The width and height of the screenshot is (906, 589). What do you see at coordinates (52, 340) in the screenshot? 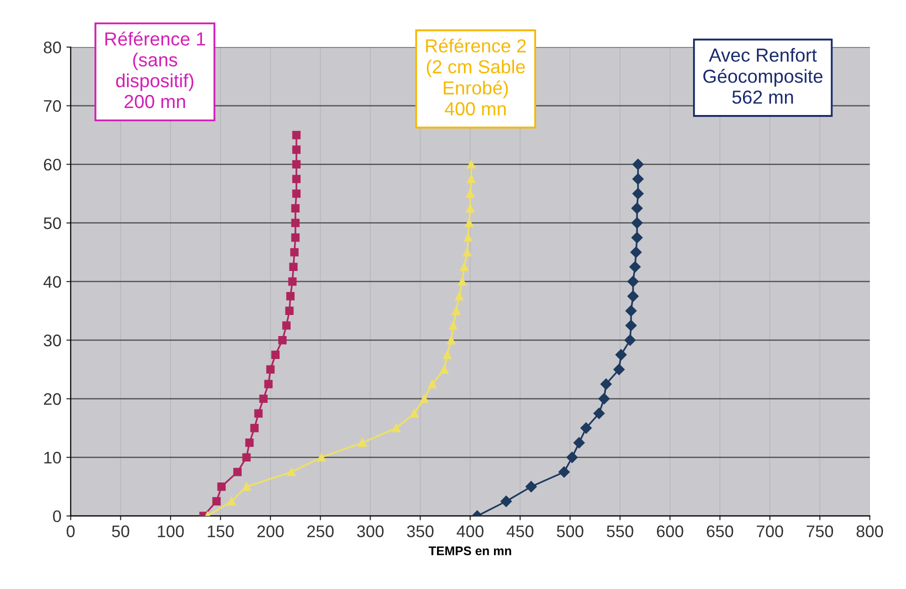
I see `y-tick-label: 30` at bounding box center [52, 340].